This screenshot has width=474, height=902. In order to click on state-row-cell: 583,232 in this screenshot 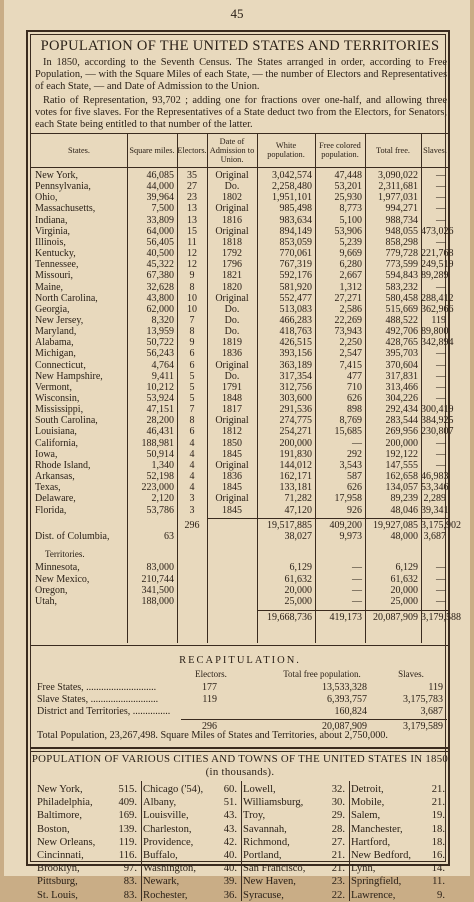, I will do `click(402, 287)`.